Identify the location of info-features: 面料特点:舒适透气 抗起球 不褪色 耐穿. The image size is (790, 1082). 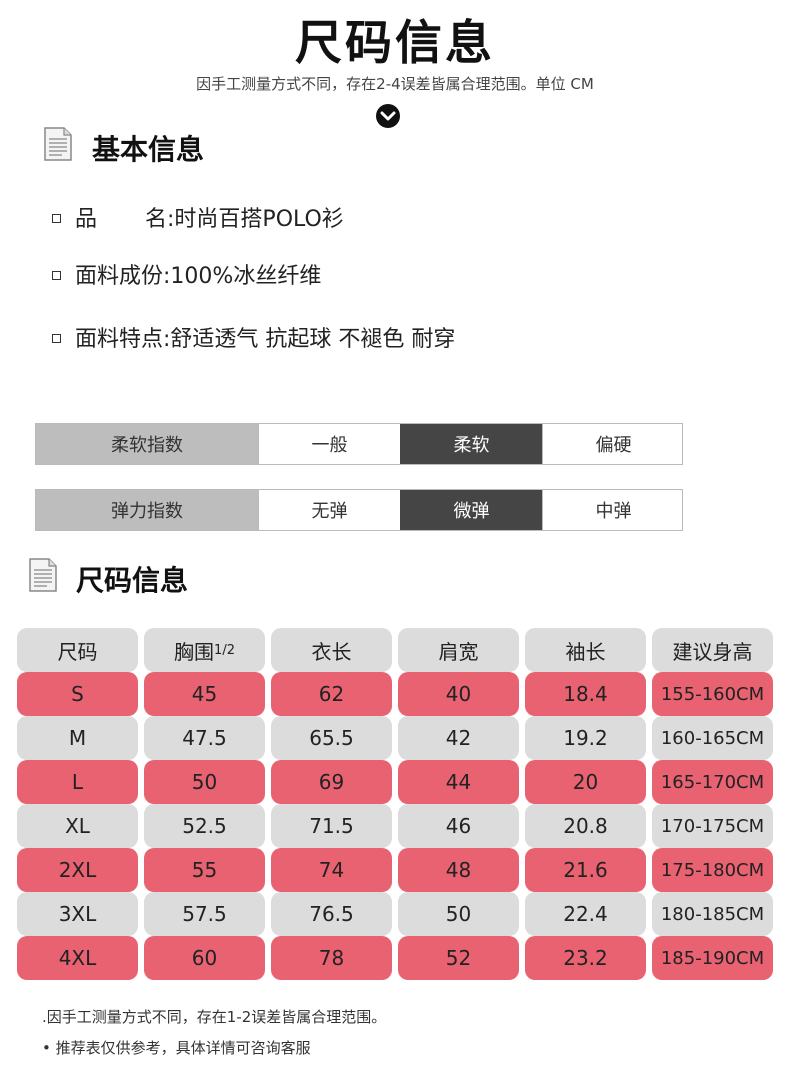
(253, 337).